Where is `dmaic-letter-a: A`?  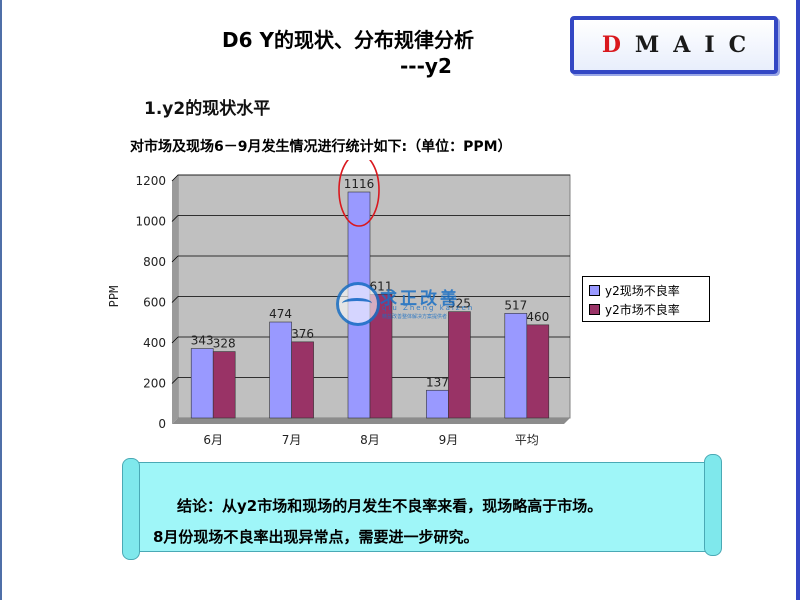 dmaic-letter-a: A is located at coordinates (682, 45).